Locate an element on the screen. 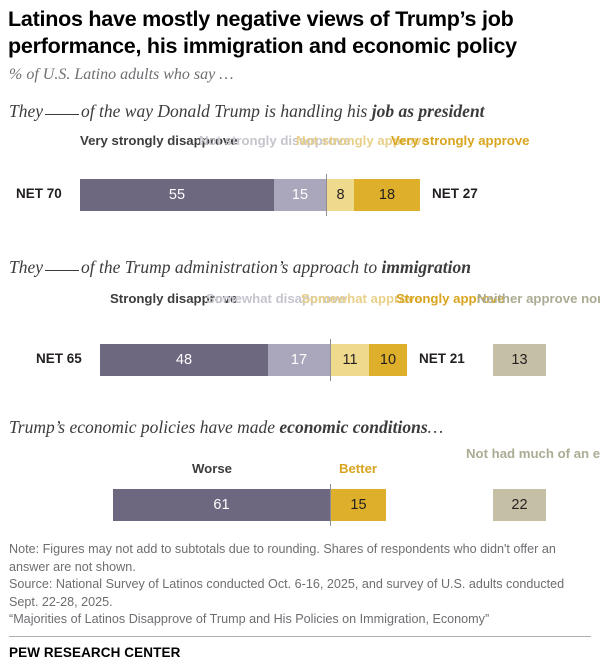  legend-immigration-strongly-approve: Strongly approve is located at coordinates (450, 298).